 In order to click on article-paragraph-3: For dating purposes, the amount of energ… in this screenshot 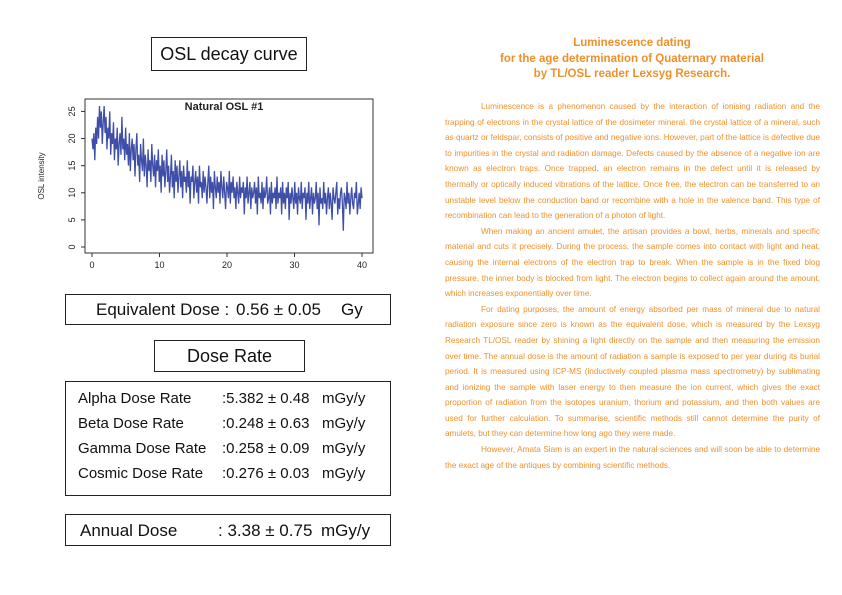, I will do `click(632, 371)`.